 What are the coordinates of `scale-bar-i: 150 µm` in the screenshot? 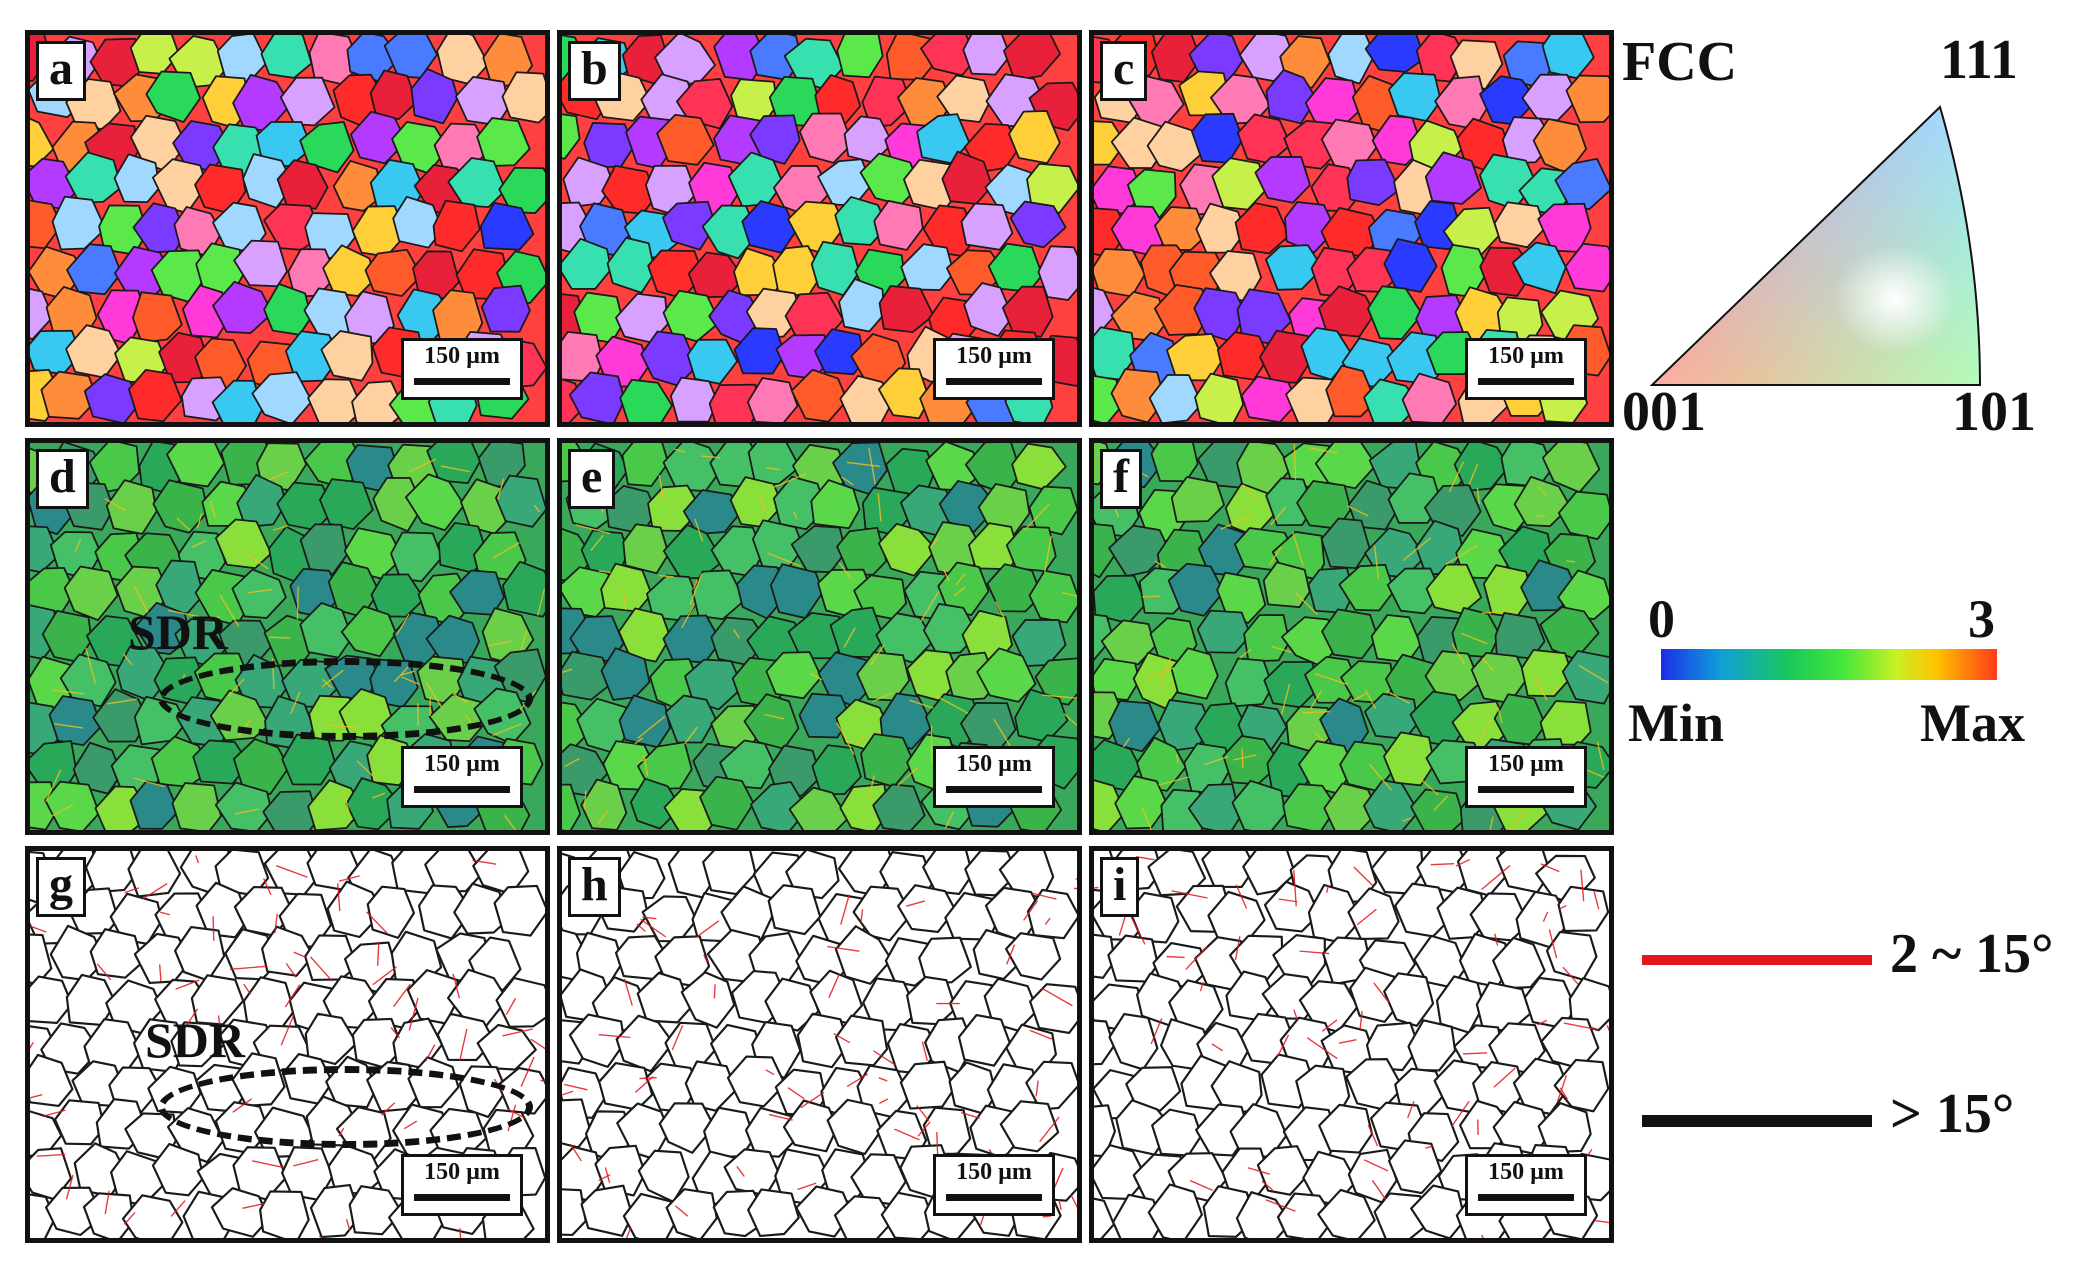 It's located at (1526, 1185).